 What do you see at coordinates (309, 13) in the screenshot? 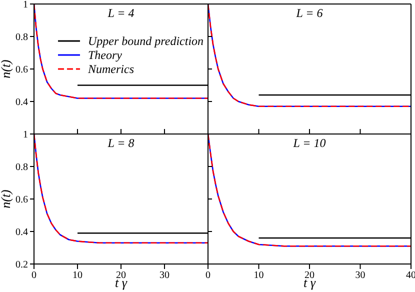
I see `chart-title: L = 6` at bounding box center [309, 13].